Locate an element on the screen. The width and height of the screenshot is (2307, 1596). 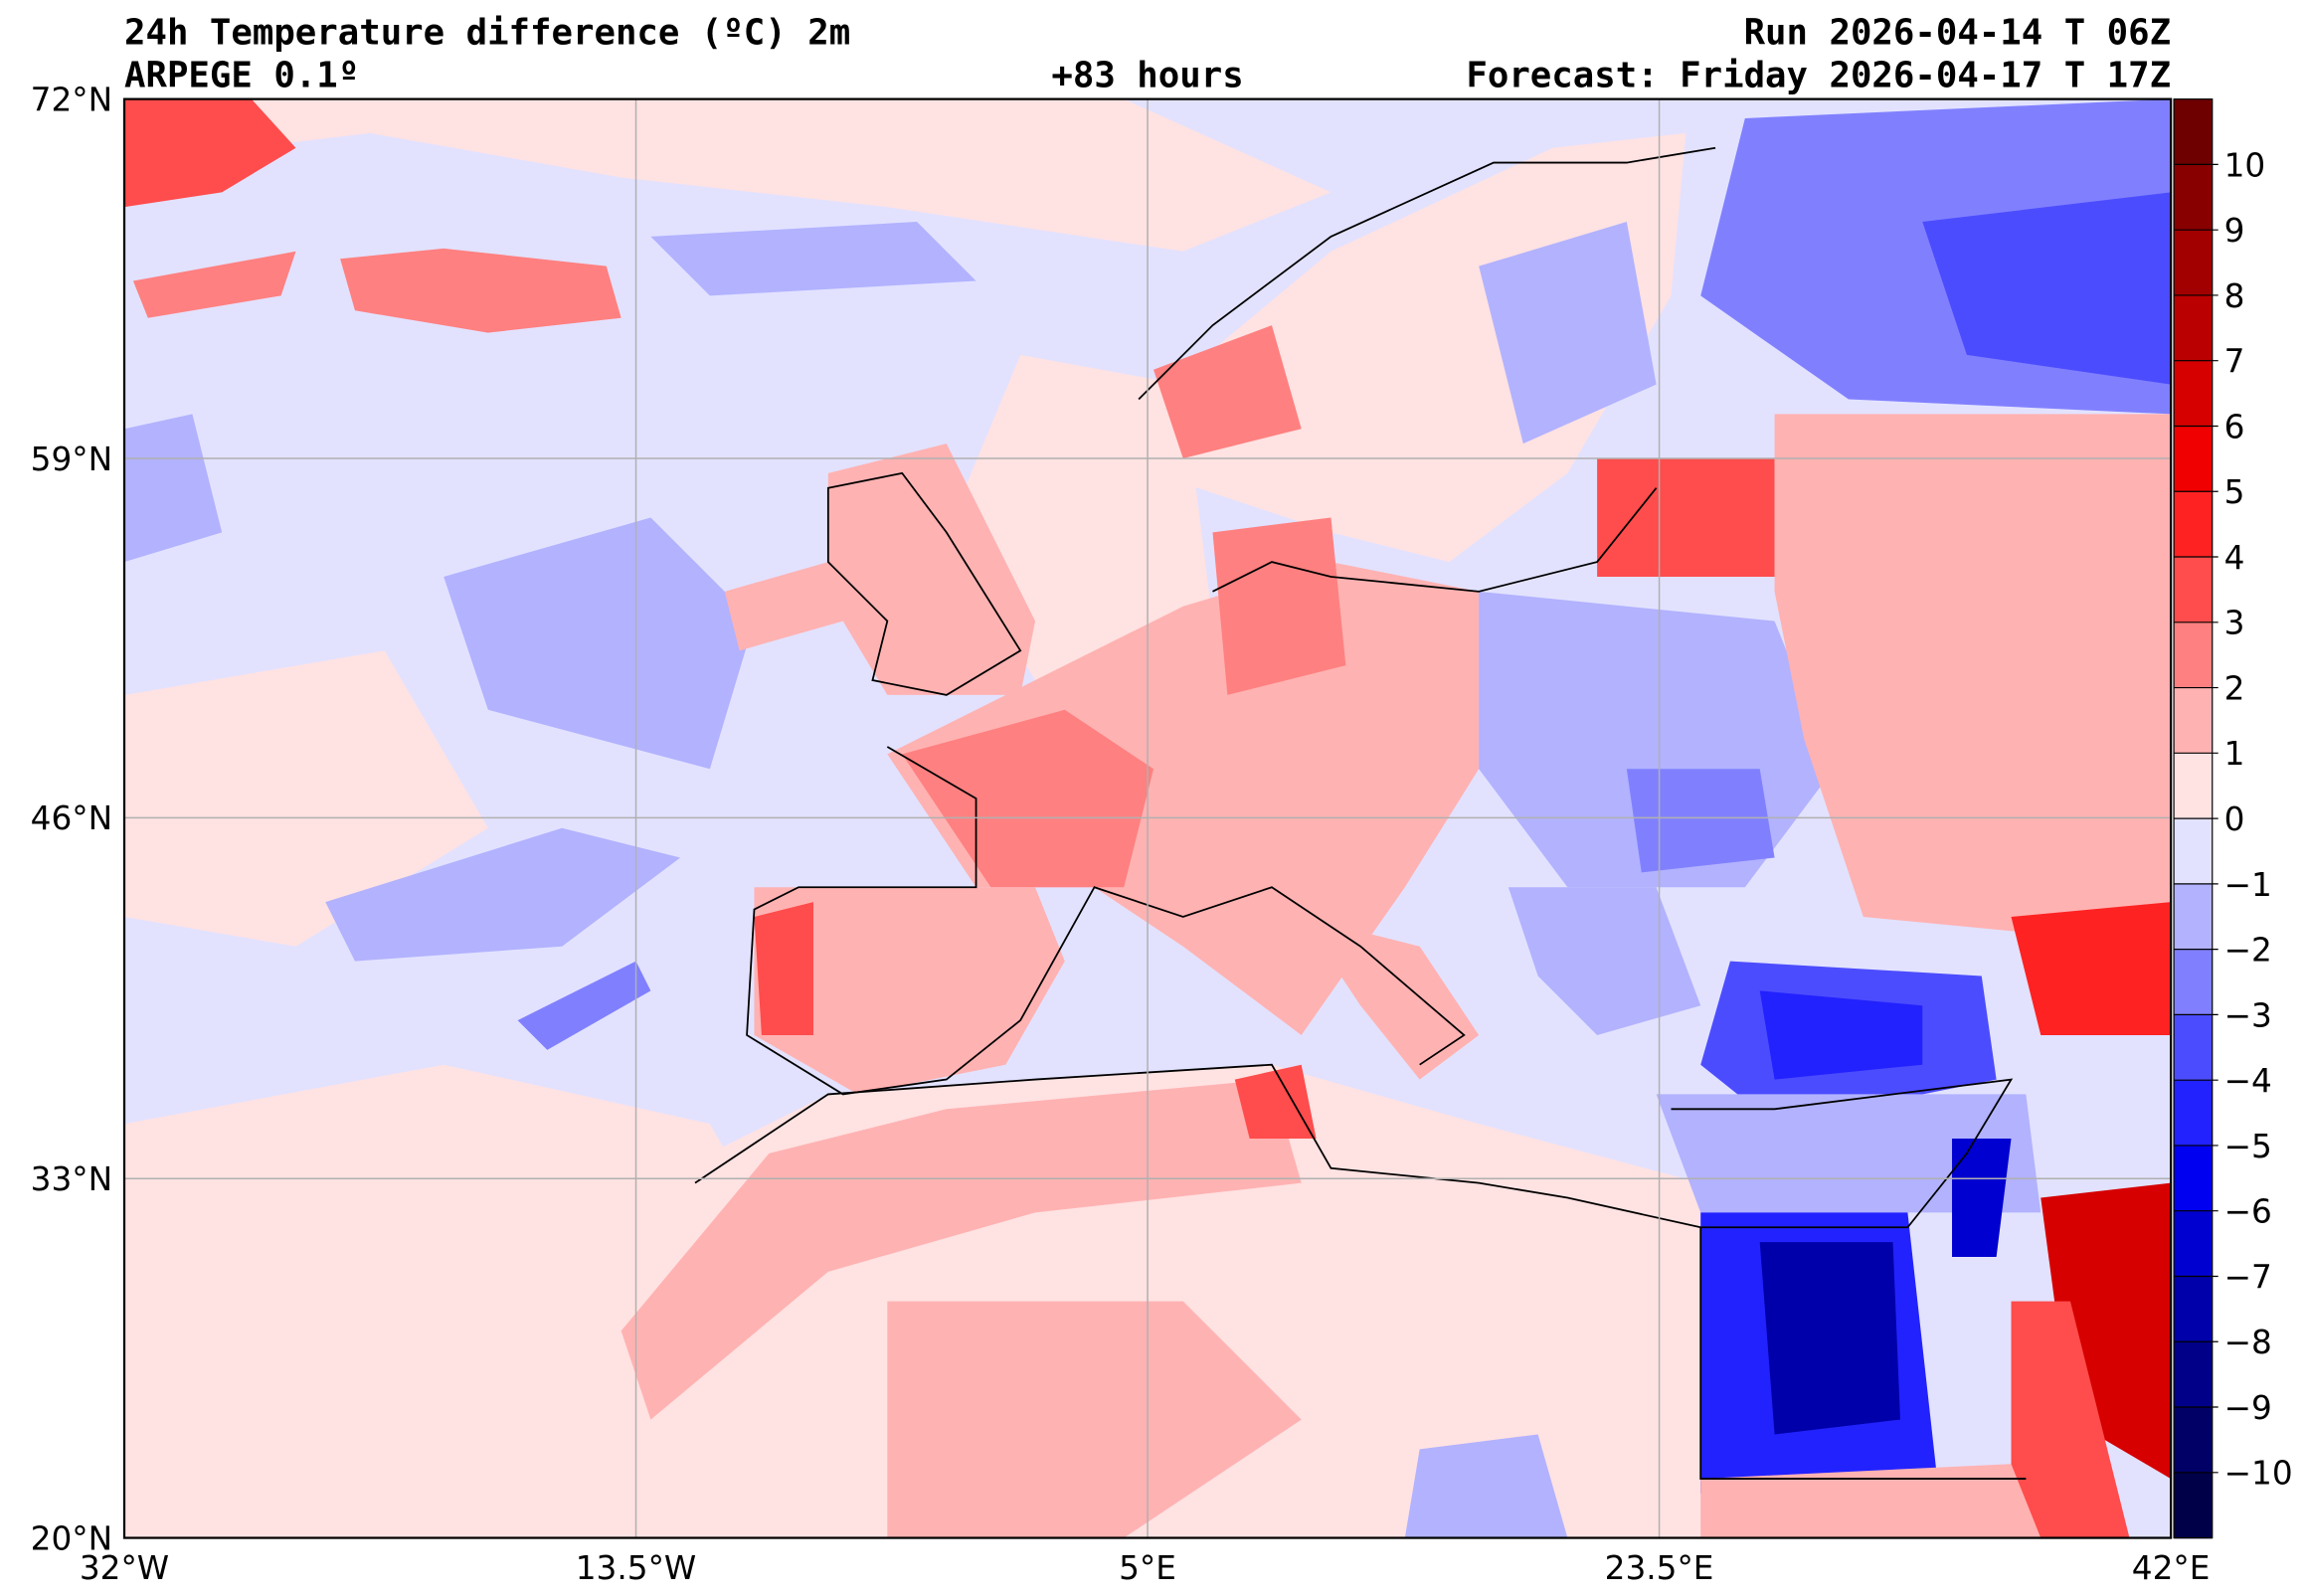
field-iceland-warm is located at coordinates (480, 291).